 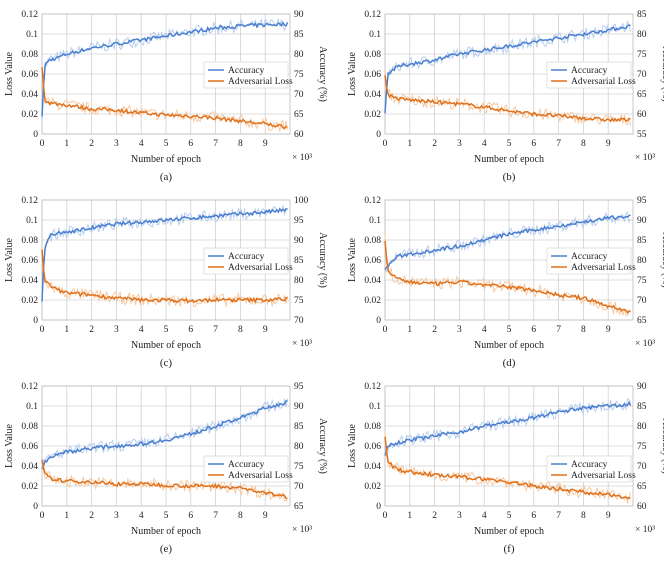 What do you see at coordinates (166, 177) in the screenshot?
I see `panel-caption: (a)` at bounding box center [166, 177].